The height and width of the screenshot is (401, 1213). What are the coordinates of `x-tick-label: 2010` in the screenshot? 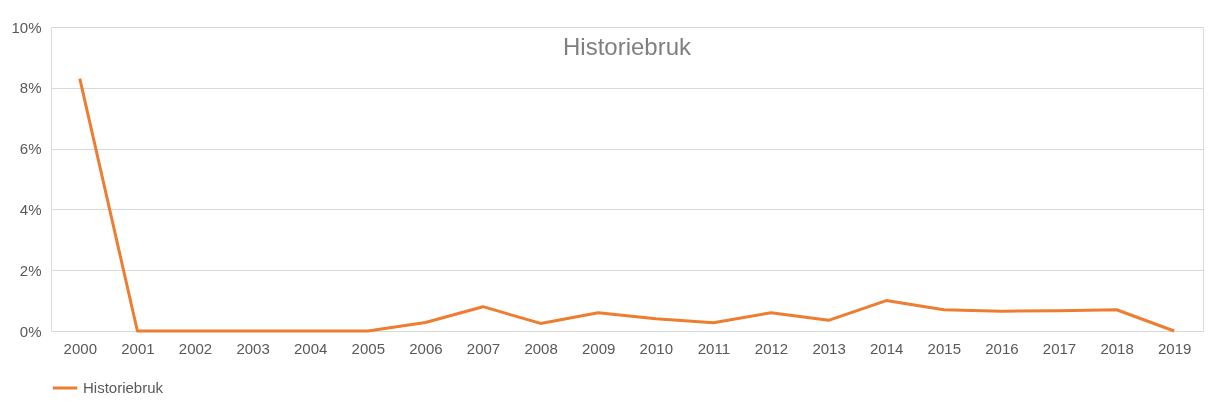 It's located at (656, 348).